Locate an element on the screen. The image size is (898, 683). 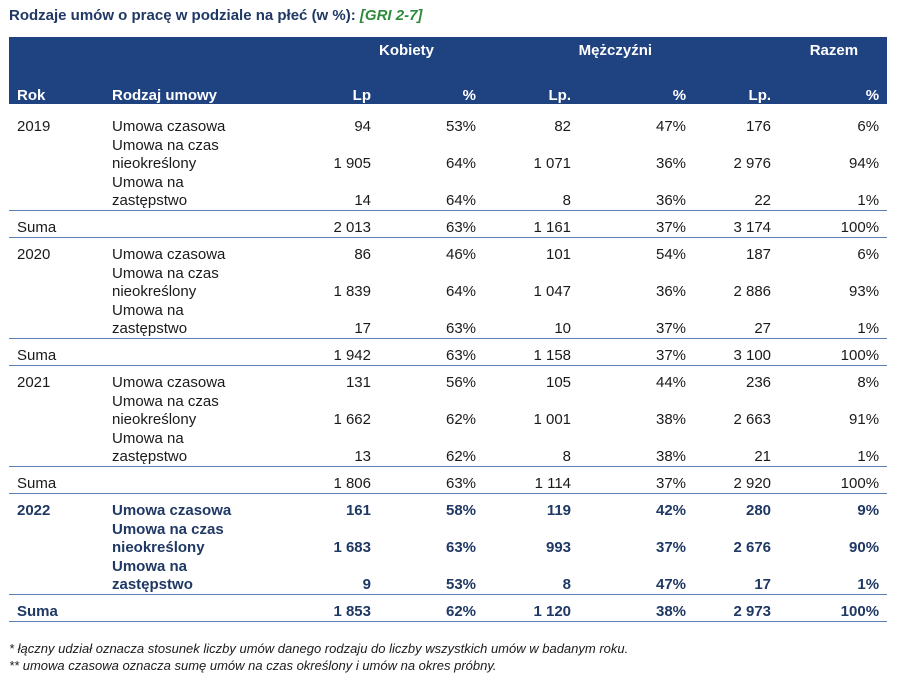
header-mezczyzni-lp: Lp. is located at coordinates (532, 84).